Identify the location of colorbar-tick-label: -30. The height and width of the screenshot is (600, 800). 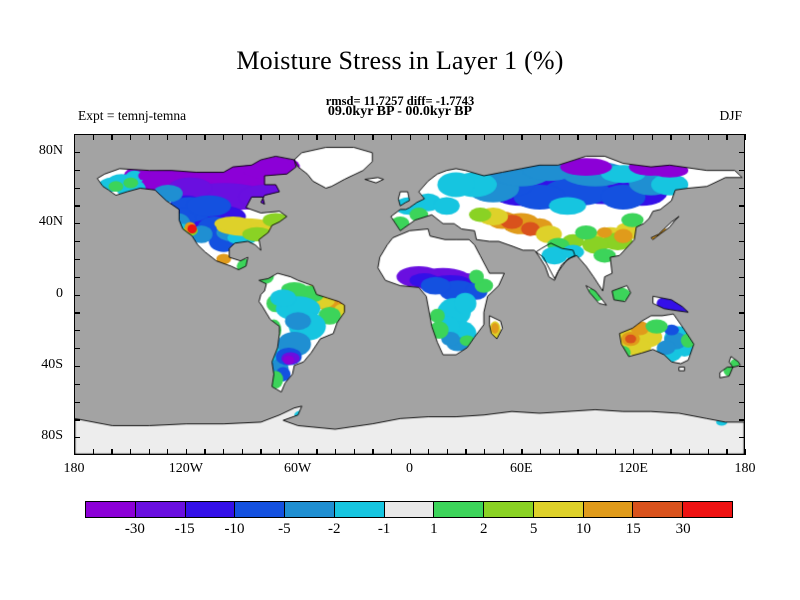
(134, 529).